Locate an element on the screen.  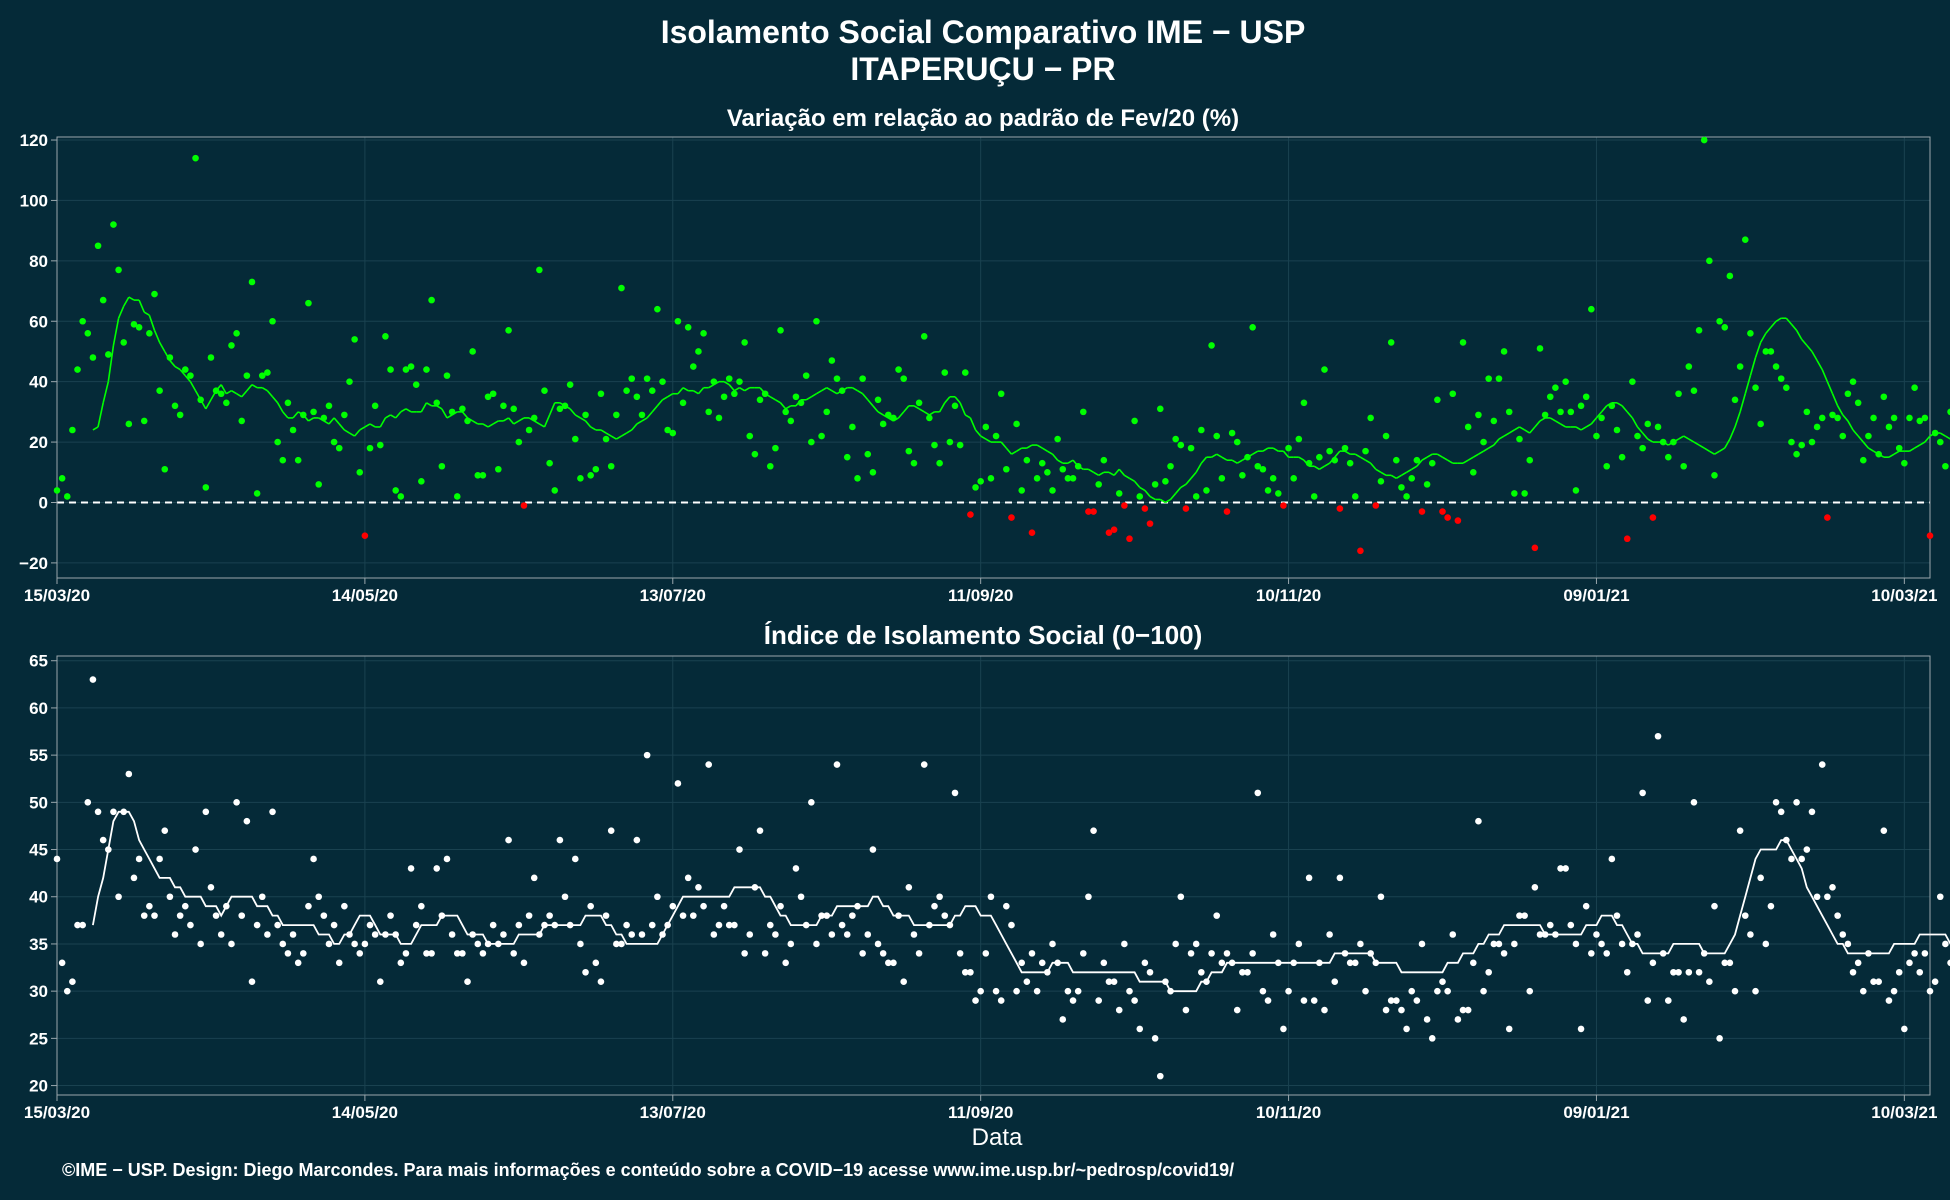
variation-y-tick-label: 20 is located at coordinates (38, 442).